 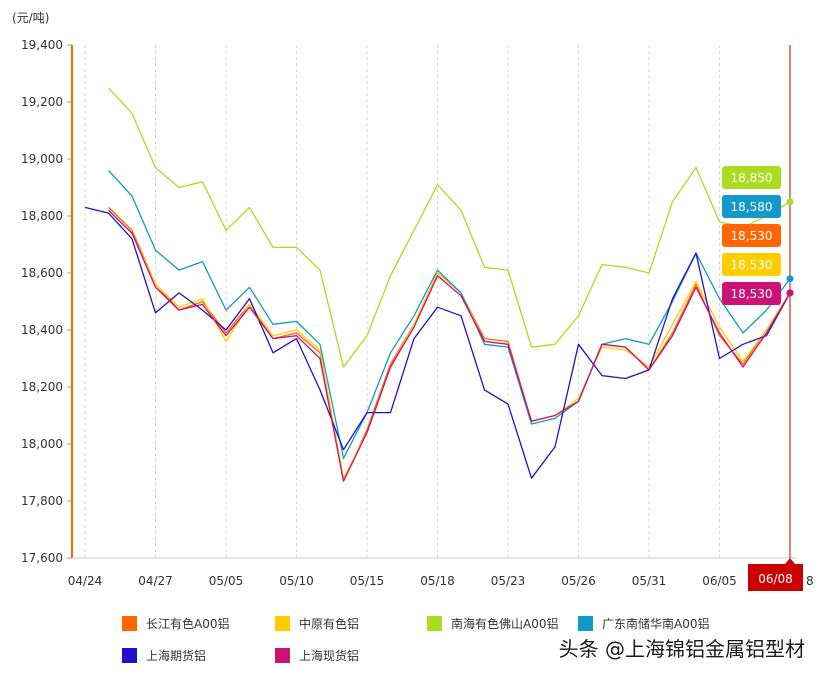 I want to click on legend-label: 南海有色佛山A00铝, so click(x=505, y=623).